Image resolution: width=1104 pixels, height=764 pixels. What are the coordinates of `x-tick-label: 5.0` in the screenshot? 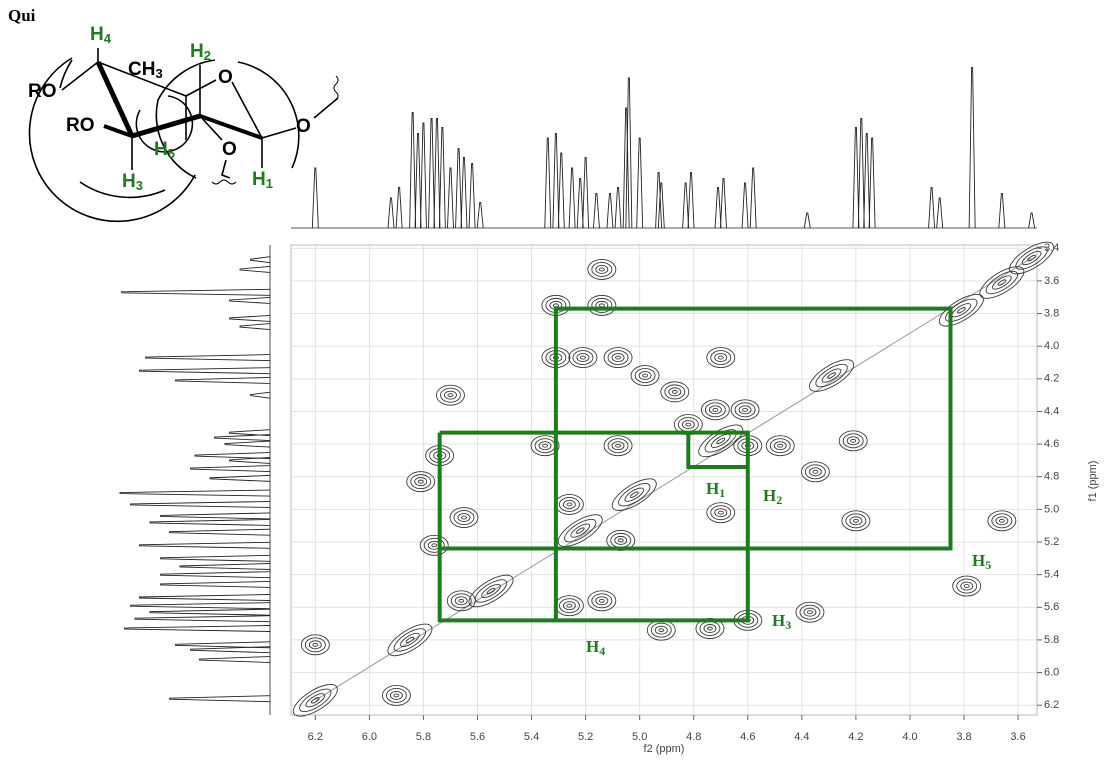 It's located at (639, 737).